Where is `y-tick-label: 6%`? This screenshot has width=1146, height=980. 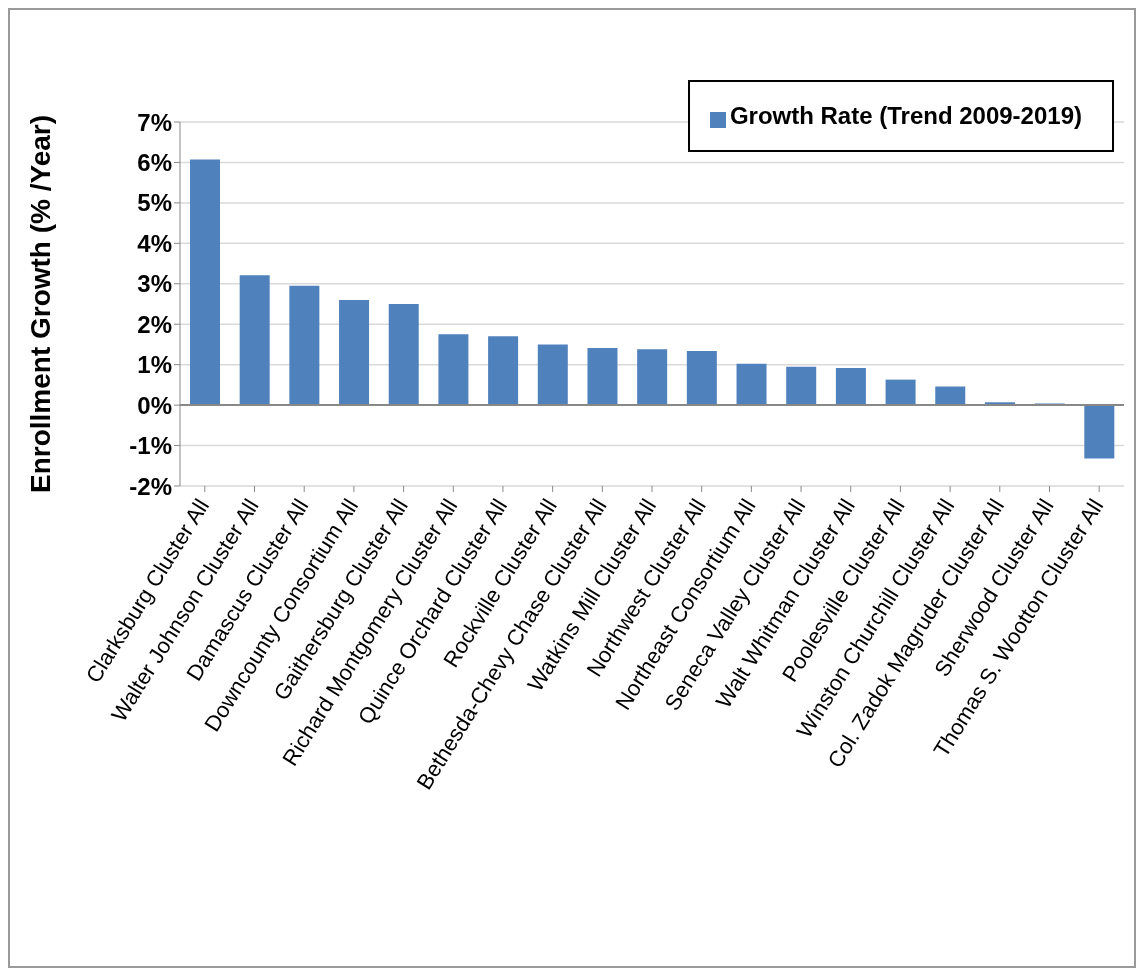 y-tick-label: 6% is located at coordinates (154, 162).